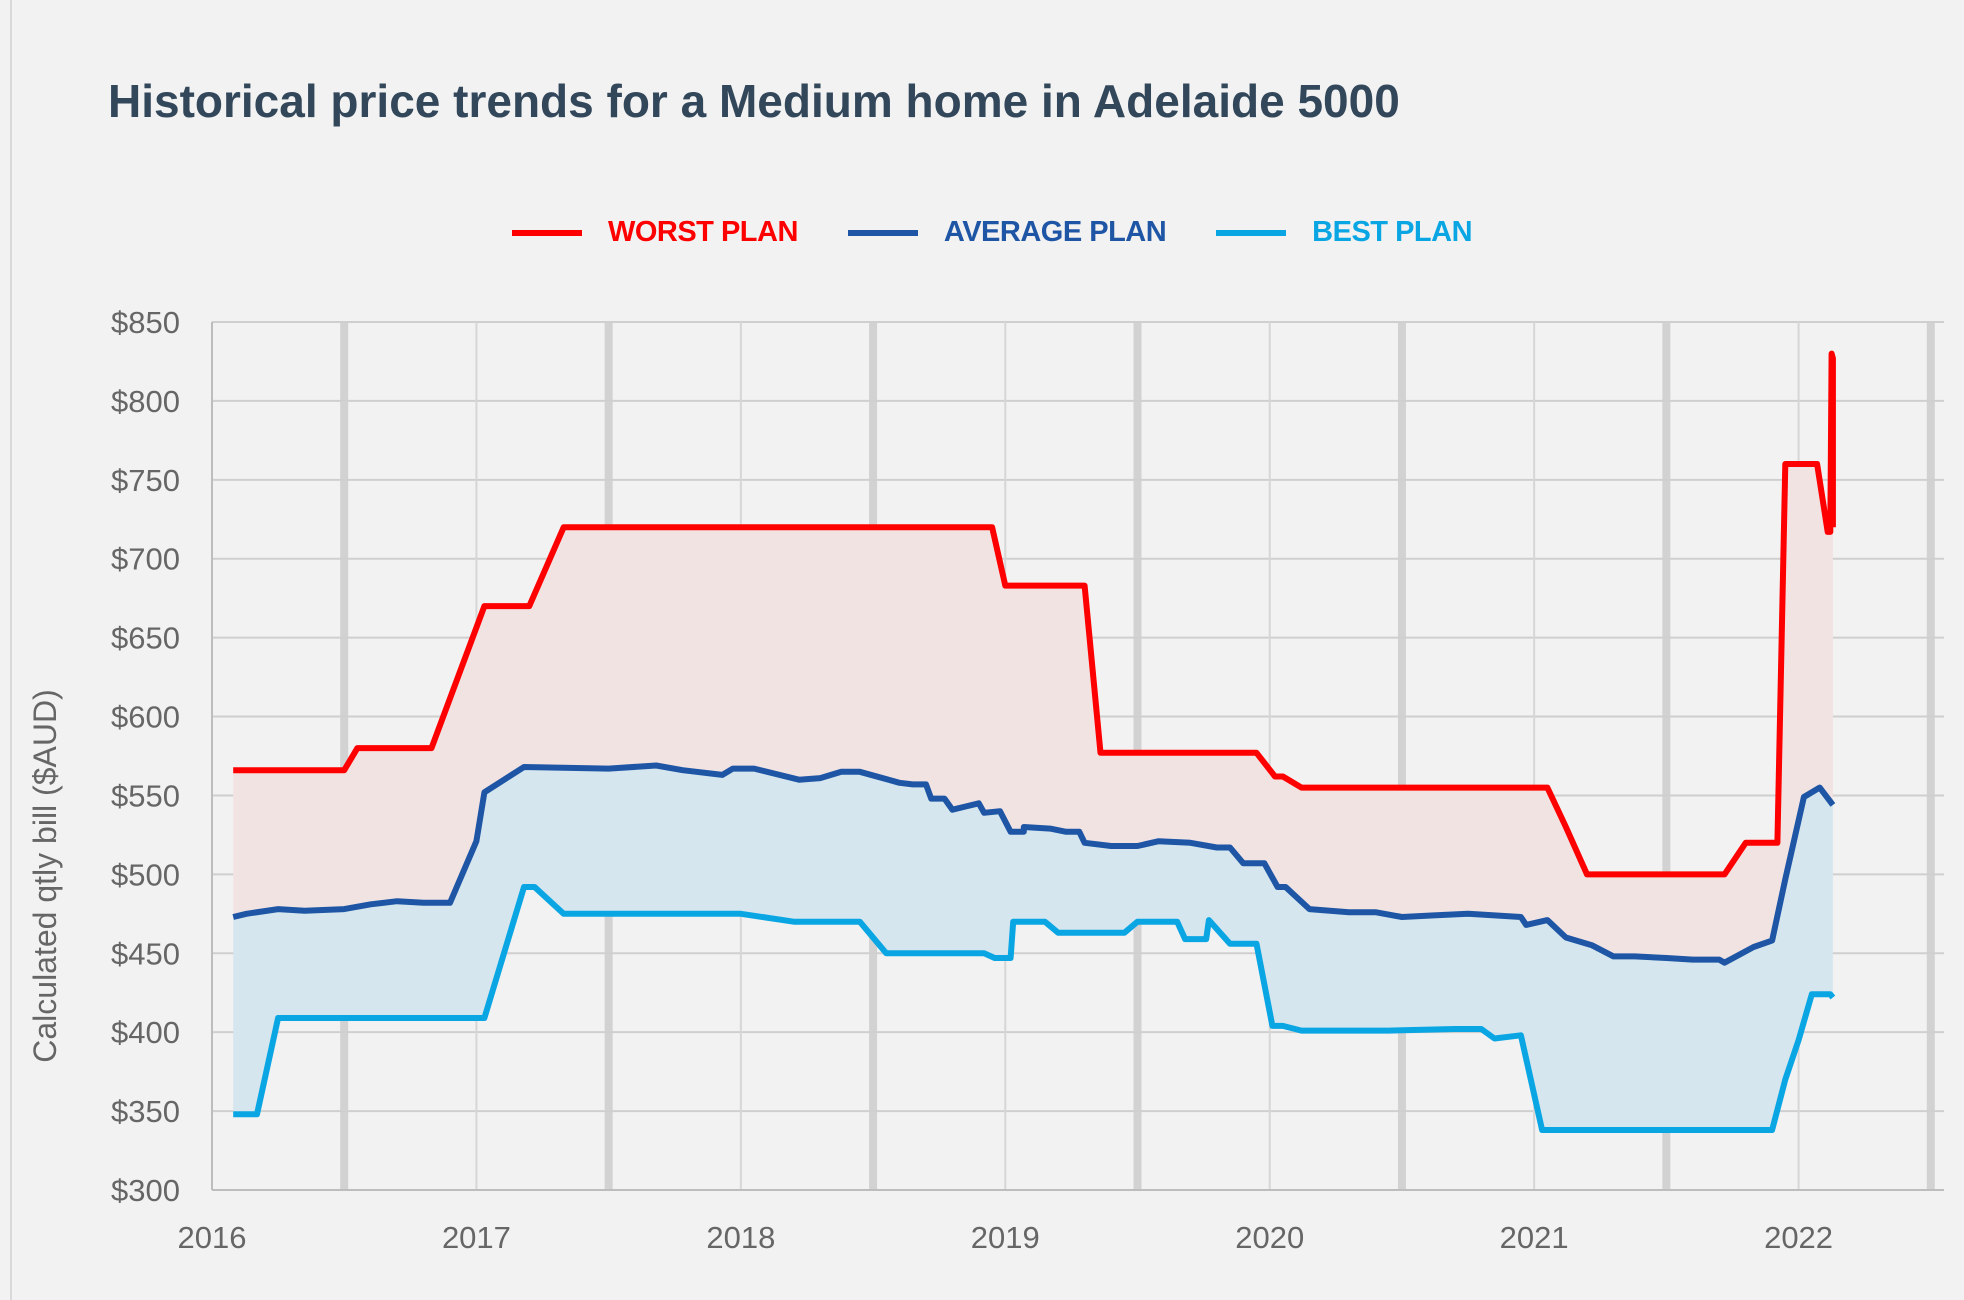  What do you see at coordinates (145, 1190) in the screenshot?
I see `y-tick-label: $300` at bounding box center [145, 1190].